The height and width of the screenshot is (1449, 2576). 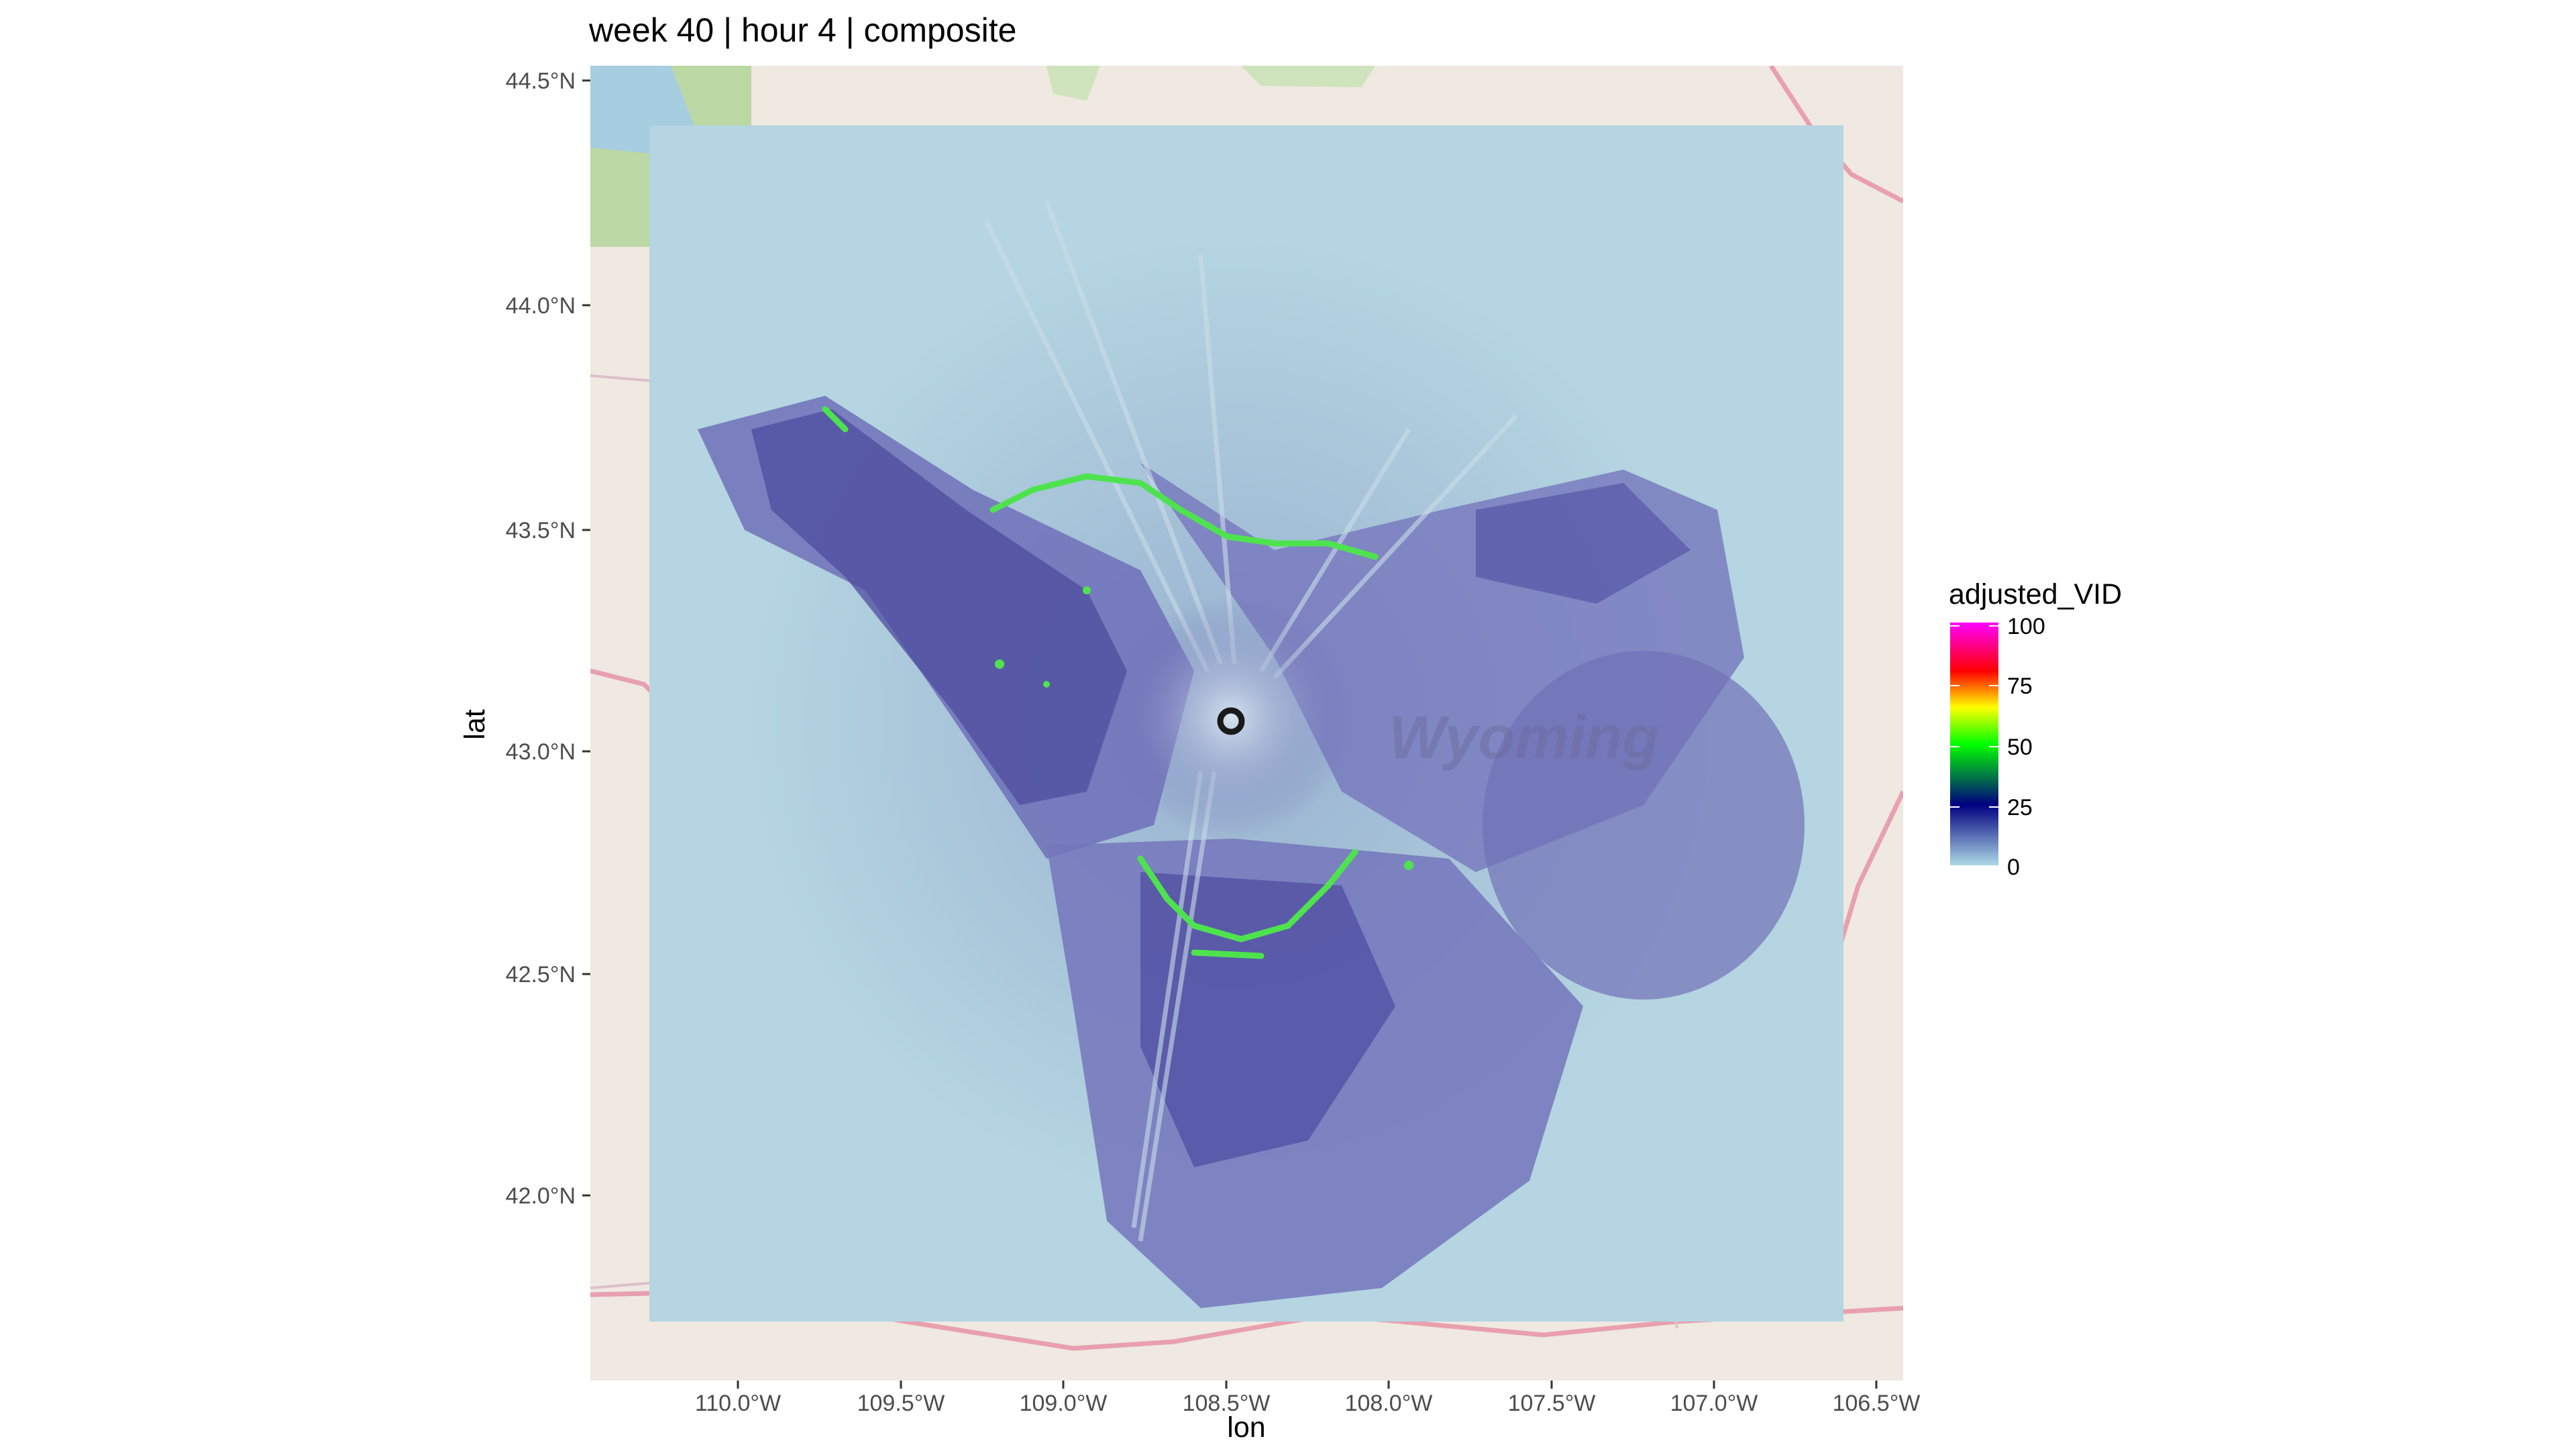 I want to click on x-tick-label: 109.0°W, so click(x=1064, y=1403).